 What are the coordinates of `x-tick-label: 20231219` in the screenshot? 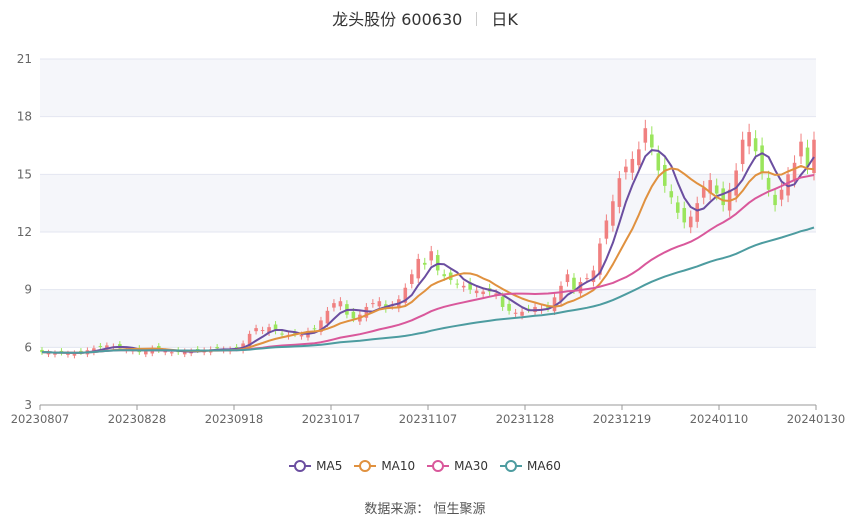 It's located at (622, 419).